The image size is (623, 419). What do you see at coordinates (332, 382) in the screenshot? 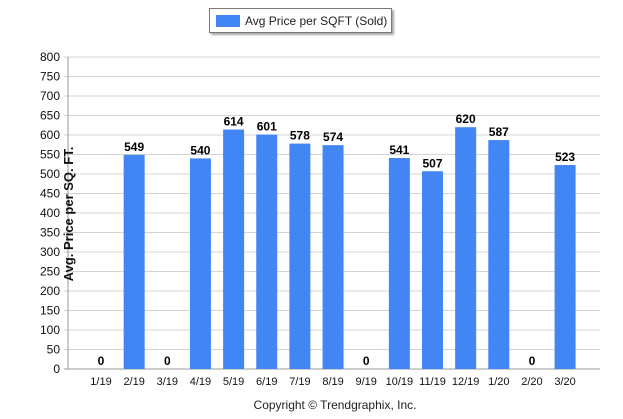
I see `x-tick-label: 8/19` at bounding box center [332, 382].